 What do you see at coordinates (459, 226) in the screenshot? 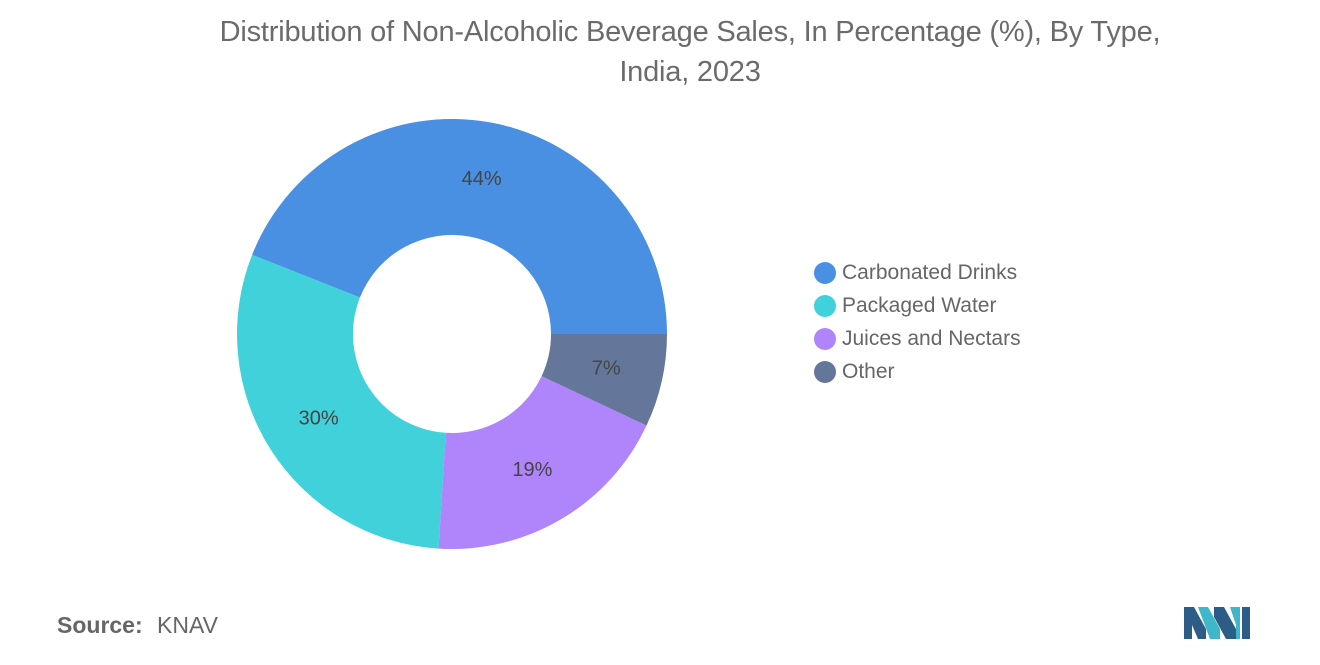
I see `slice-carbonated-drinks` at bounding box center [459, 226].